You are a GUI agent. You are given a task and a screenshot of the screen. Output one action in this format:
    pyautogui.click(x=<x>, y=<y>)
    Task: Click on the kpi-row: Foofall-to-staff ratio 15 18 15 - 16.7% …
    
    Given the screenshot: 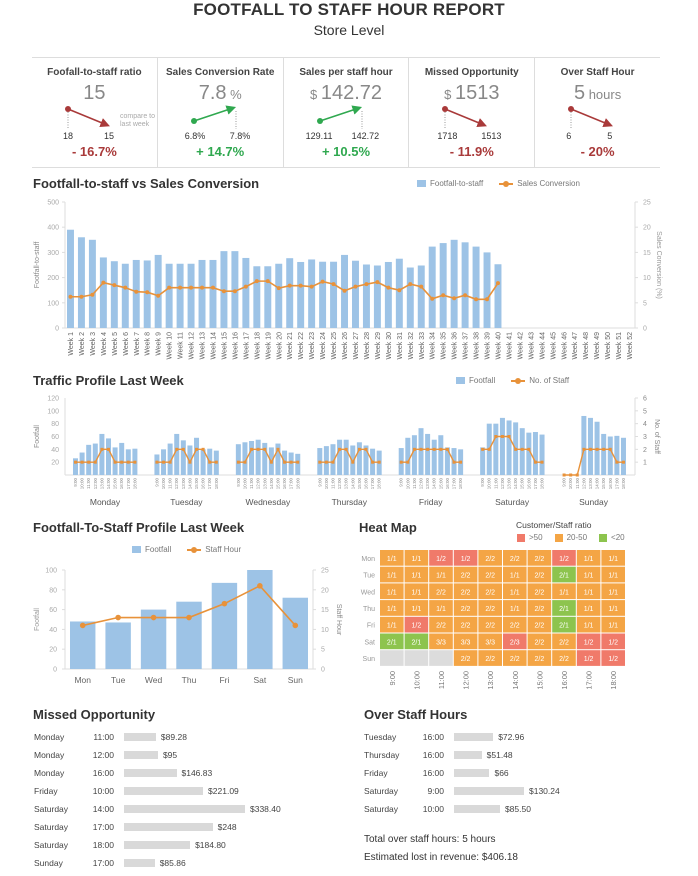 What is the action you would take?
    pyautogui.click(x=346, y=112)
    